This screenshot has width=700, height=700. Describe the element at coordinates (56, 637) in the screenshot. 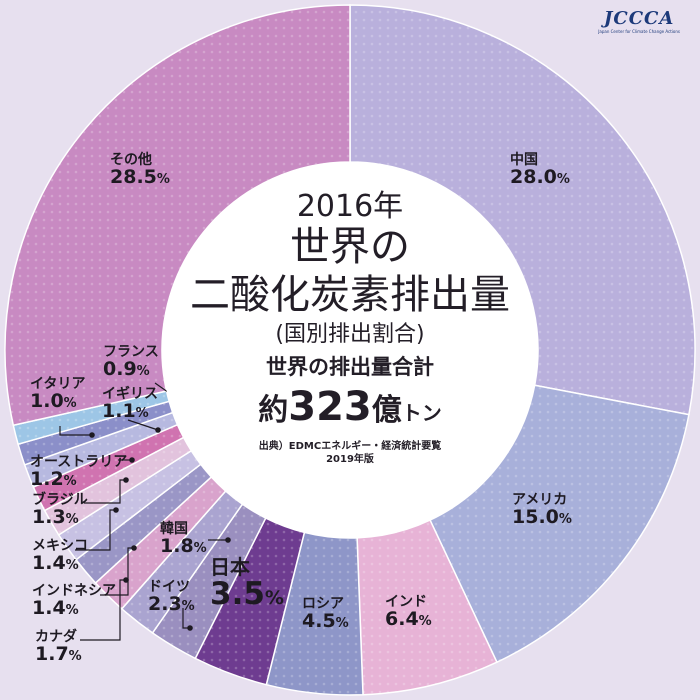

I see `slice-label-name: カナダ` at that location.